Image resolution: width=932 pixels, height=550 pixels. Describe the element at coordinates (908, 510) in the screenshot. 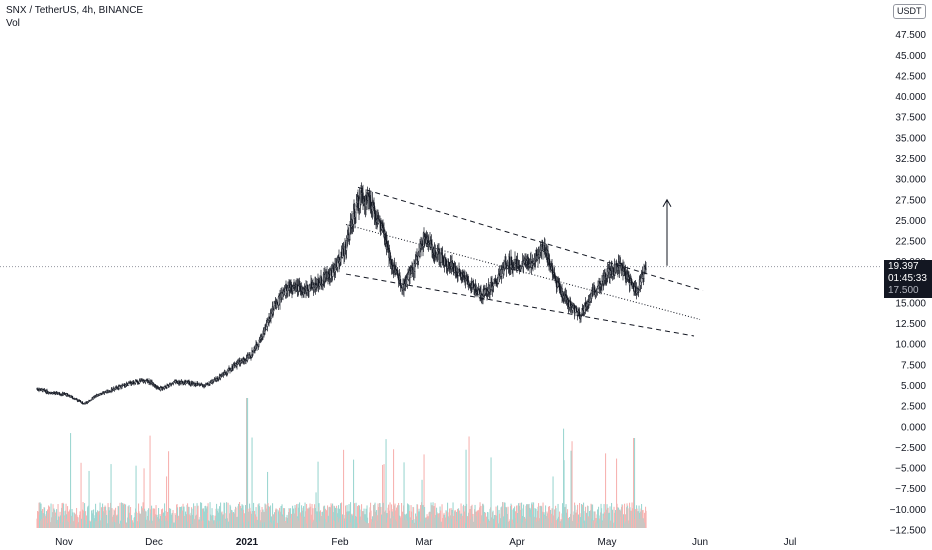

I see `y-tick-label: −10.000` at that location.